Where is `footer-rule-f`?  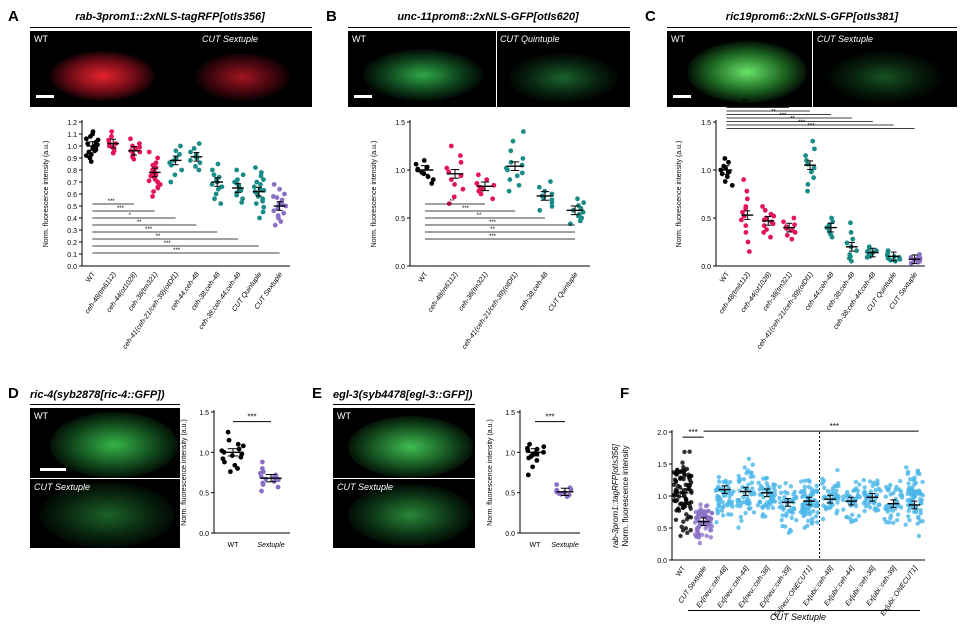 footer-rule-f is located at coordinates (804, 610).